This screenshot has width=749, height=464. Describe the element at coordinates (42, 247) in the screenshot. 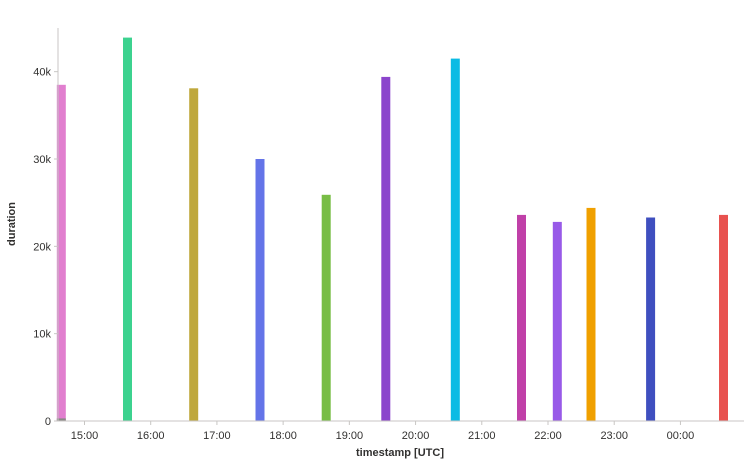

I see `y-tick-label: 20k` at that location.